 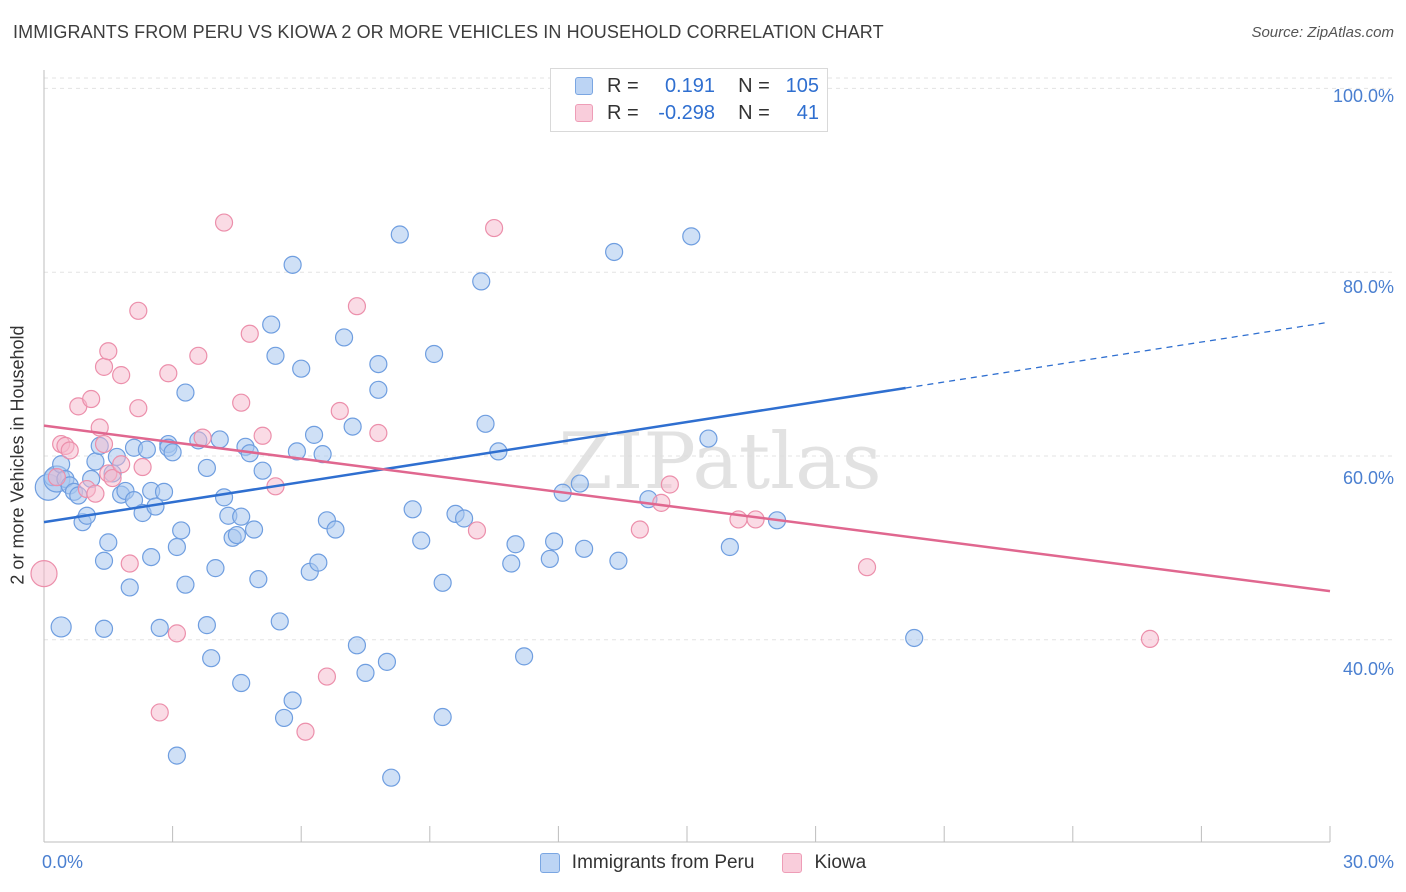 I want to click on y-tick-label: 100.0%, so click(x=1363, y=96).